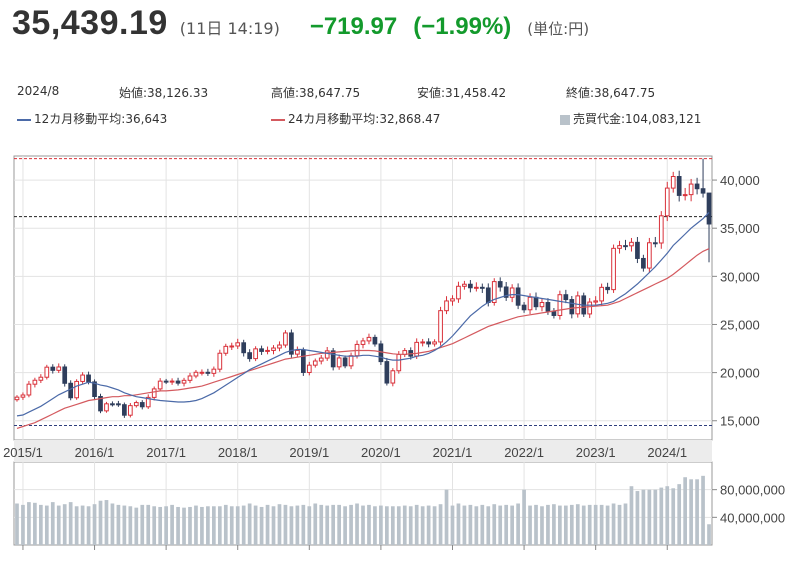  What do you see at coordinates (740, 421) in the screenshot?
I see `y-tick-label: 15,000` at bounding box center [740, 421].